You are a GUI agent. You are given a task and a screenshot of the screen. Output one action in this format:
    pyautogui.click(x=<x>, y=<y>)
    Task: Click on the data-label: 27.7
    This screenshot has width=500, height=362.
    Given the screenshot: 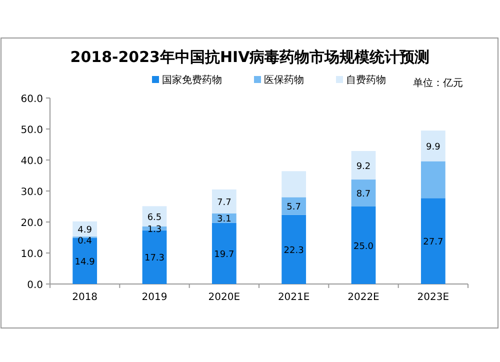 What is the action you would take?
    pyautogui.click(x=433, y=243)
    